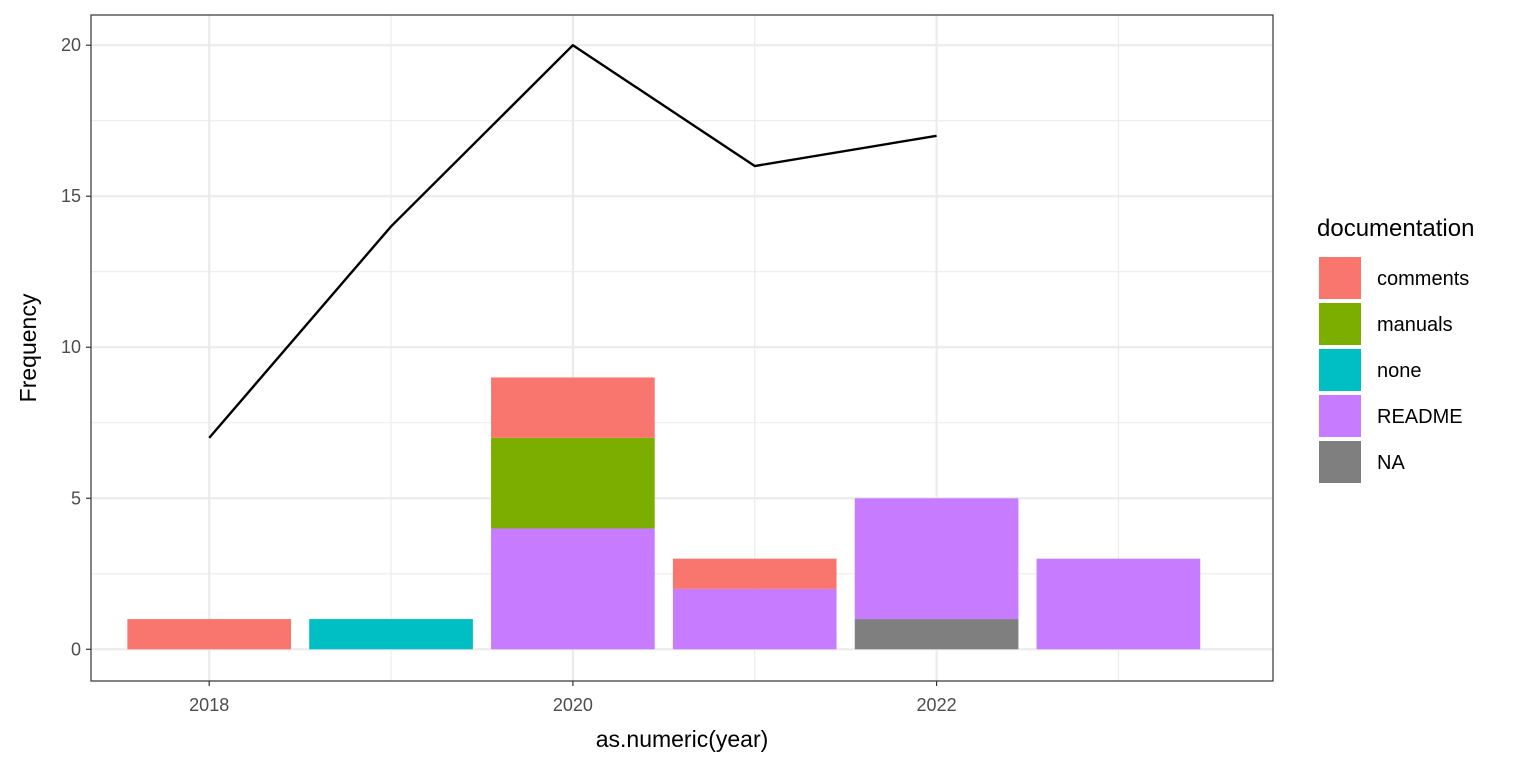  What do you see at coordinates (754, 573) in the screenshot?
I see `bar-segment-2021-comments` at bounding box center [754, 573].